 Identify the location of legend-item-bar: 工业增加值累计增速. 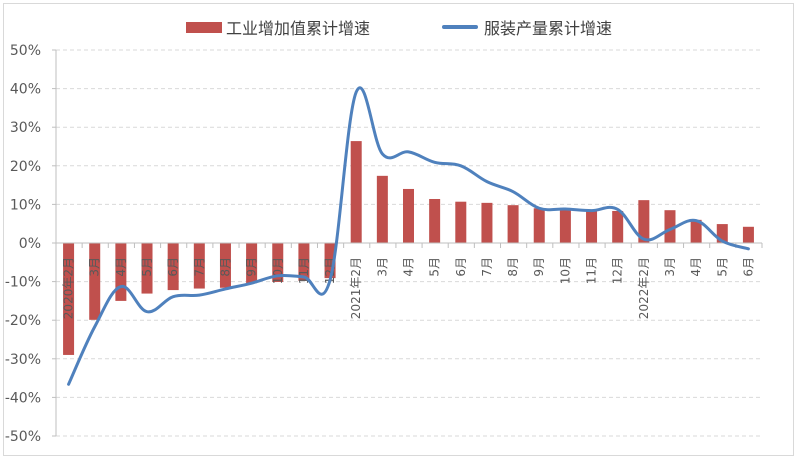
(278, 27).